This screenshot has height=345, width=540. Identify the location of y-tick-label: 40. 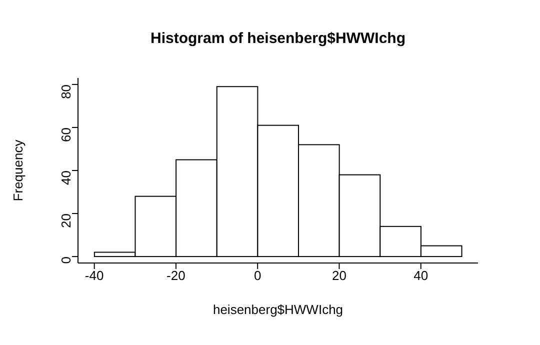
(66, 177).